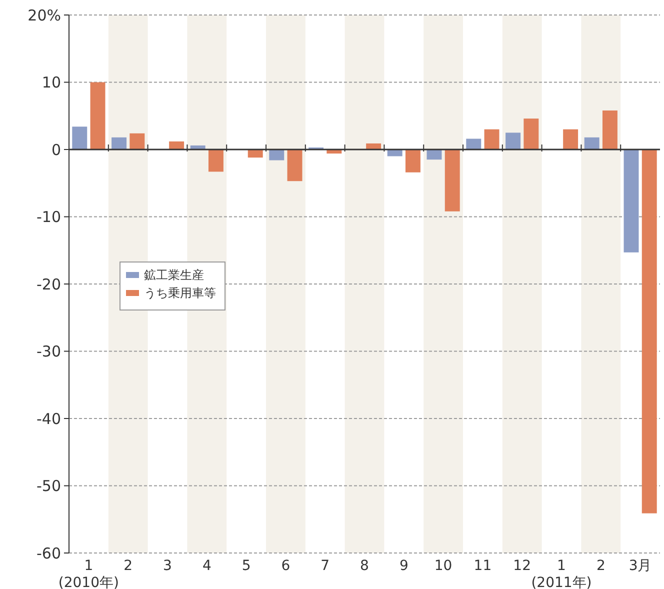 The width and height of the screenshot is (664, 589). I want to click on y-tick-label: 10, so click(51, 83).